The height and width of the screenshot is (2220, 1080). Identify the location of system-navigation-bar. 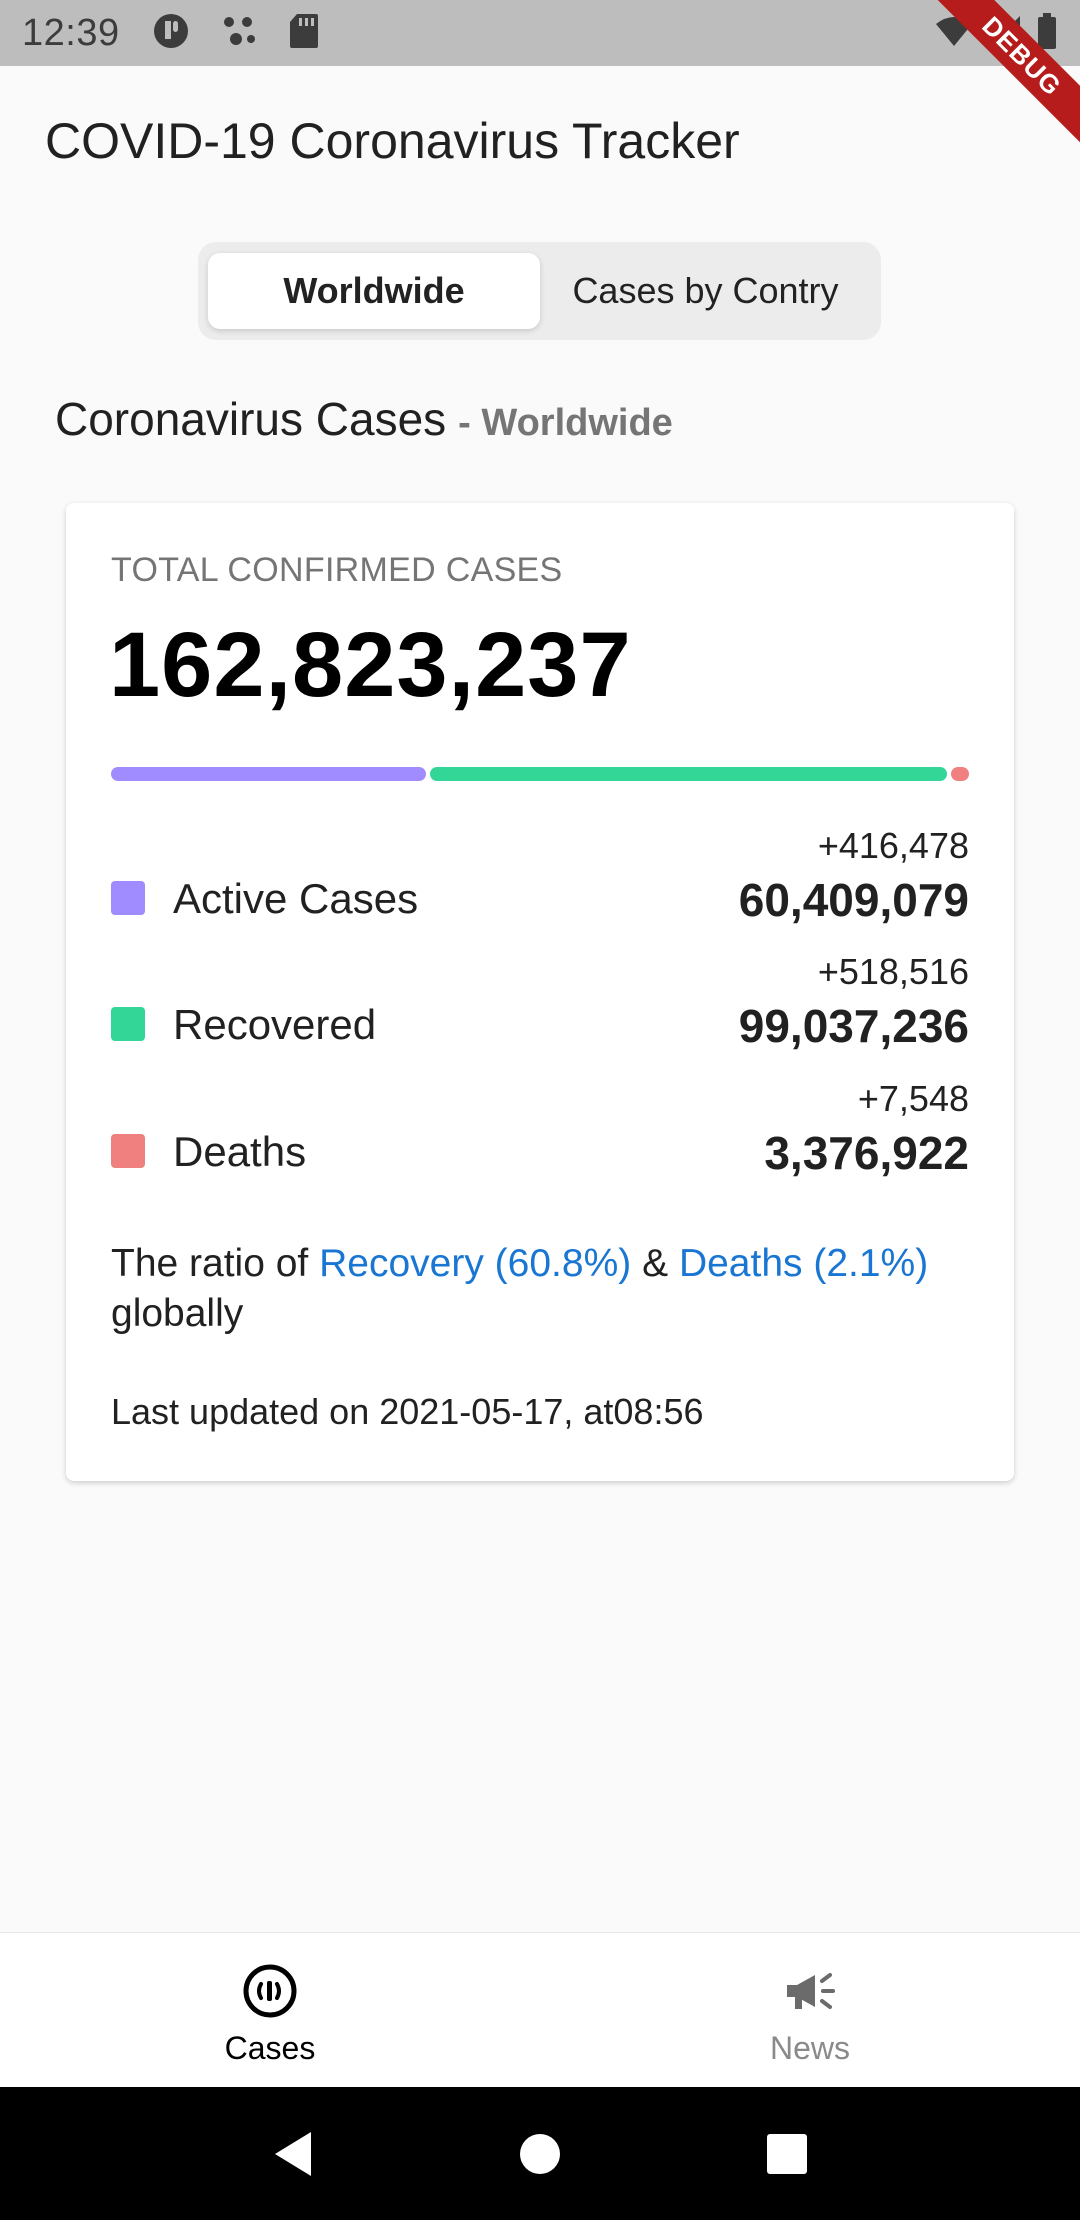
(540, 2153).